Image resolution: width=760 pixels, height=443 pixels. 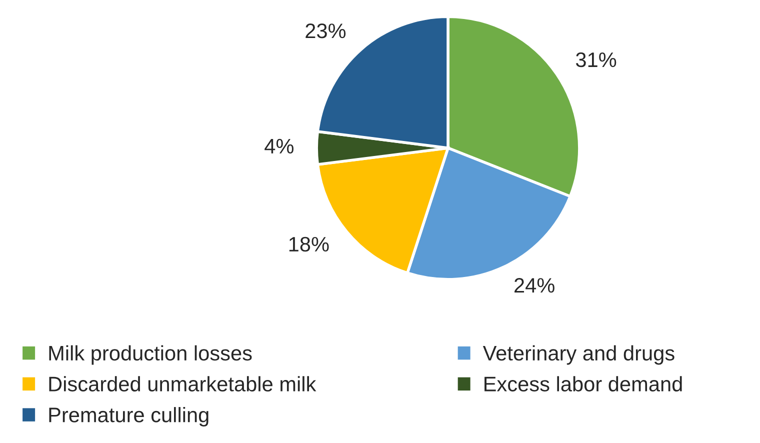 I want to click on data-label: 4%, so click(x=279, y=146).